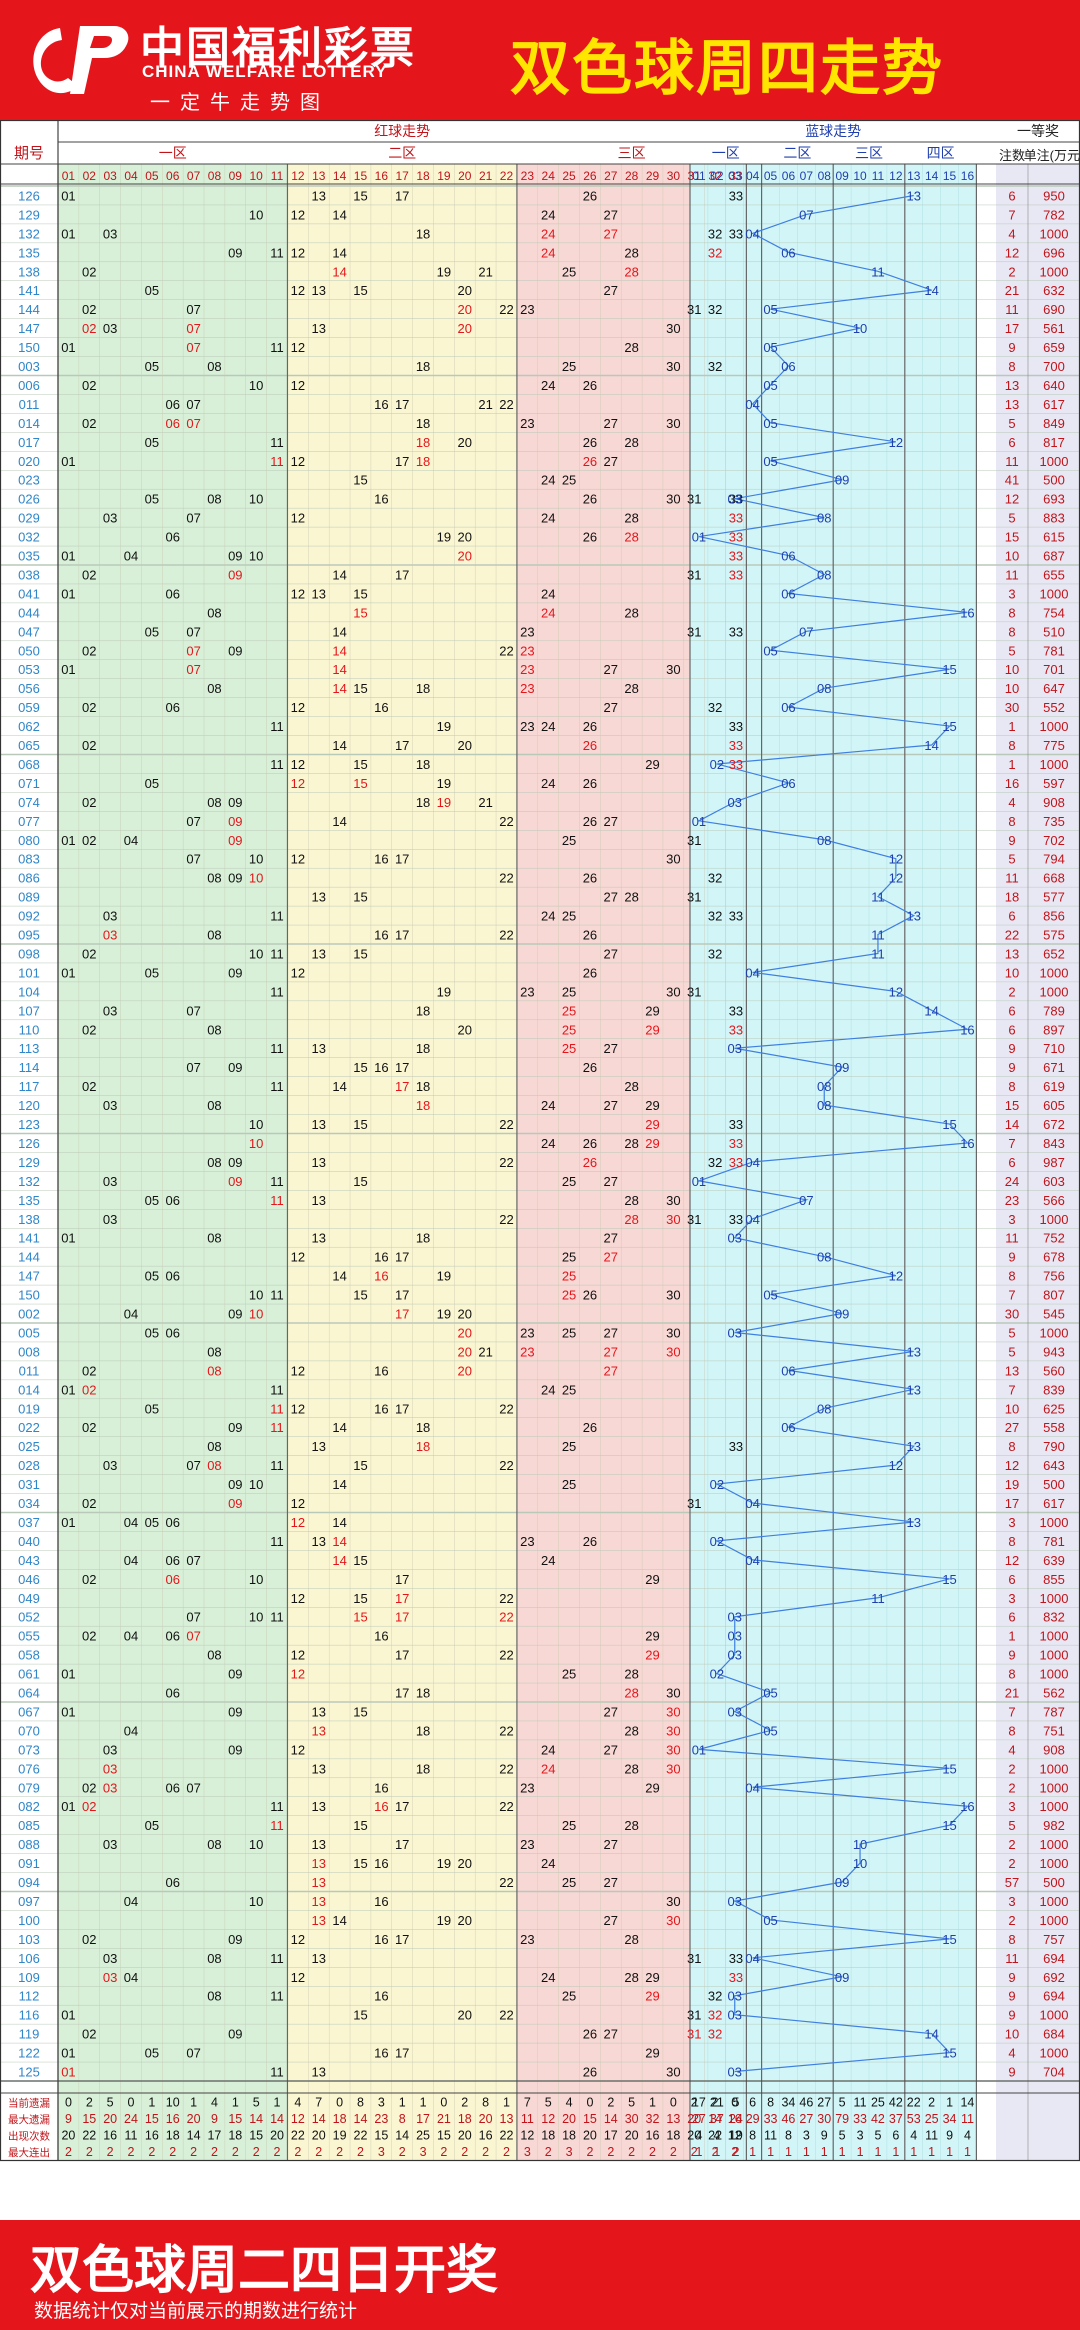  Describe the element at coordinates (443, 2102) in the screenshot. I see `red-stat-value: 0` at that location.